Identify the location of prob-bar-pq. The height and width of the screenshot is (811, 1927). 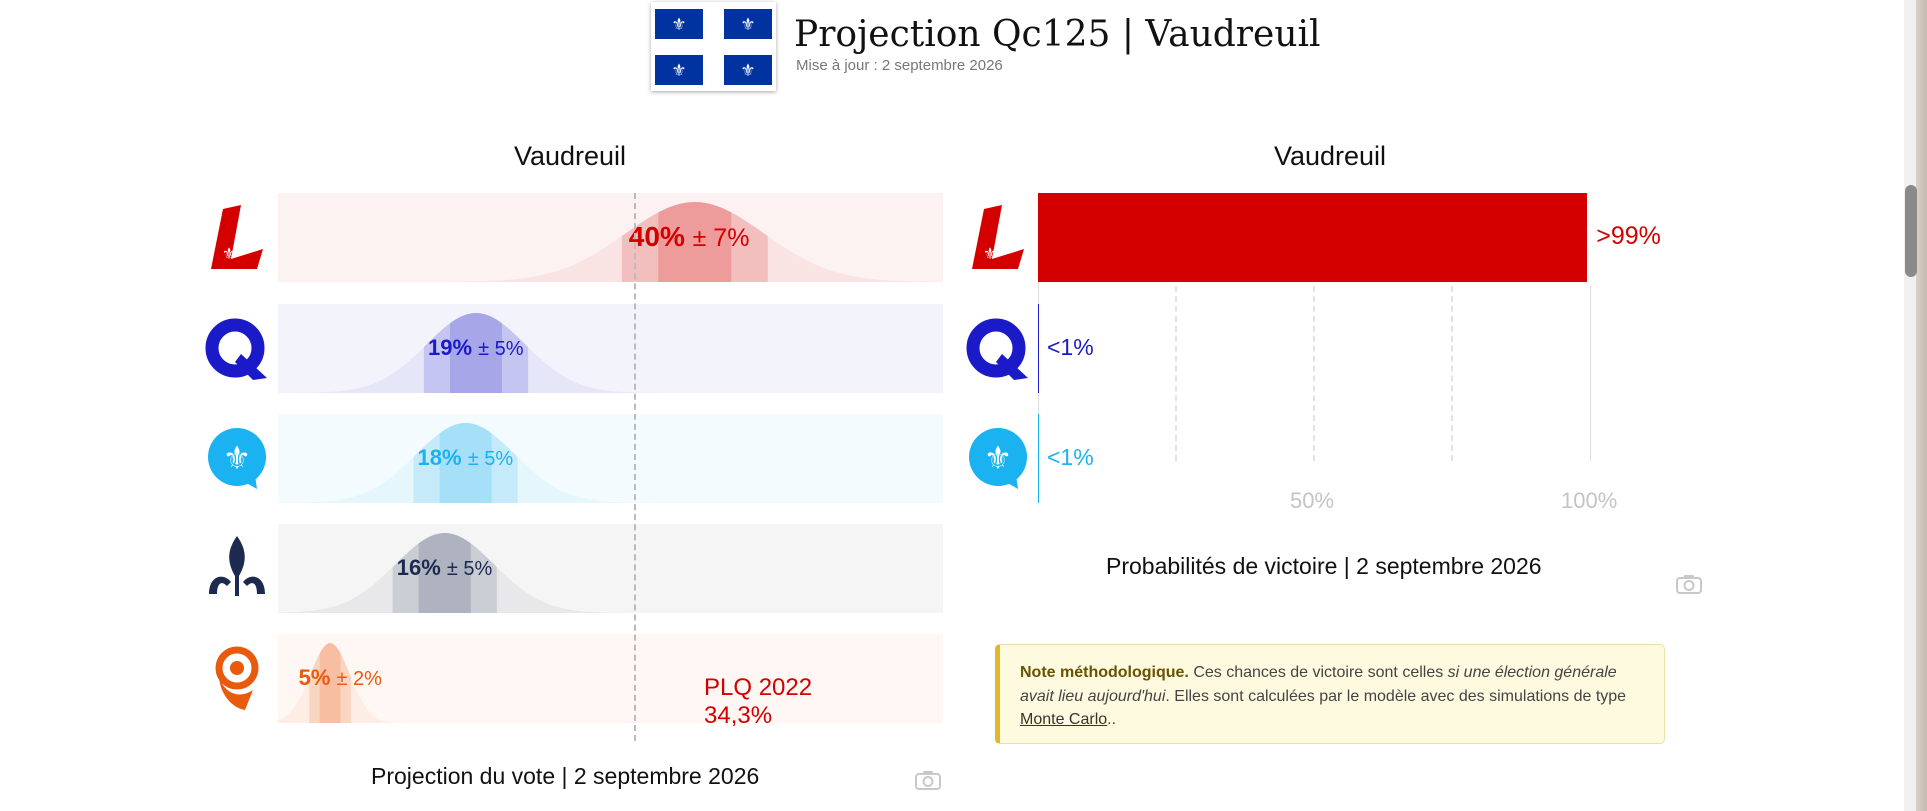
(1038, 348).